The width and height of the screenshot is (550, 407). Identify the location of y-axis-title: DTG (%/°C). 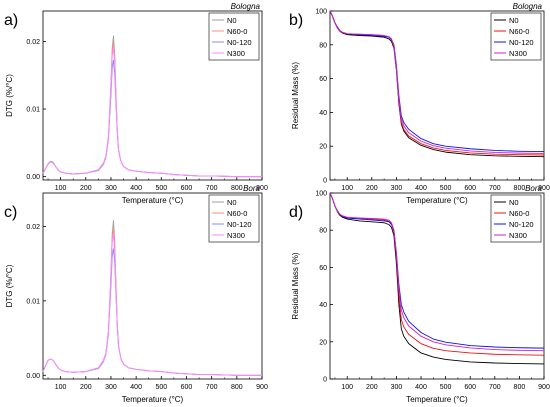
(9, 285).